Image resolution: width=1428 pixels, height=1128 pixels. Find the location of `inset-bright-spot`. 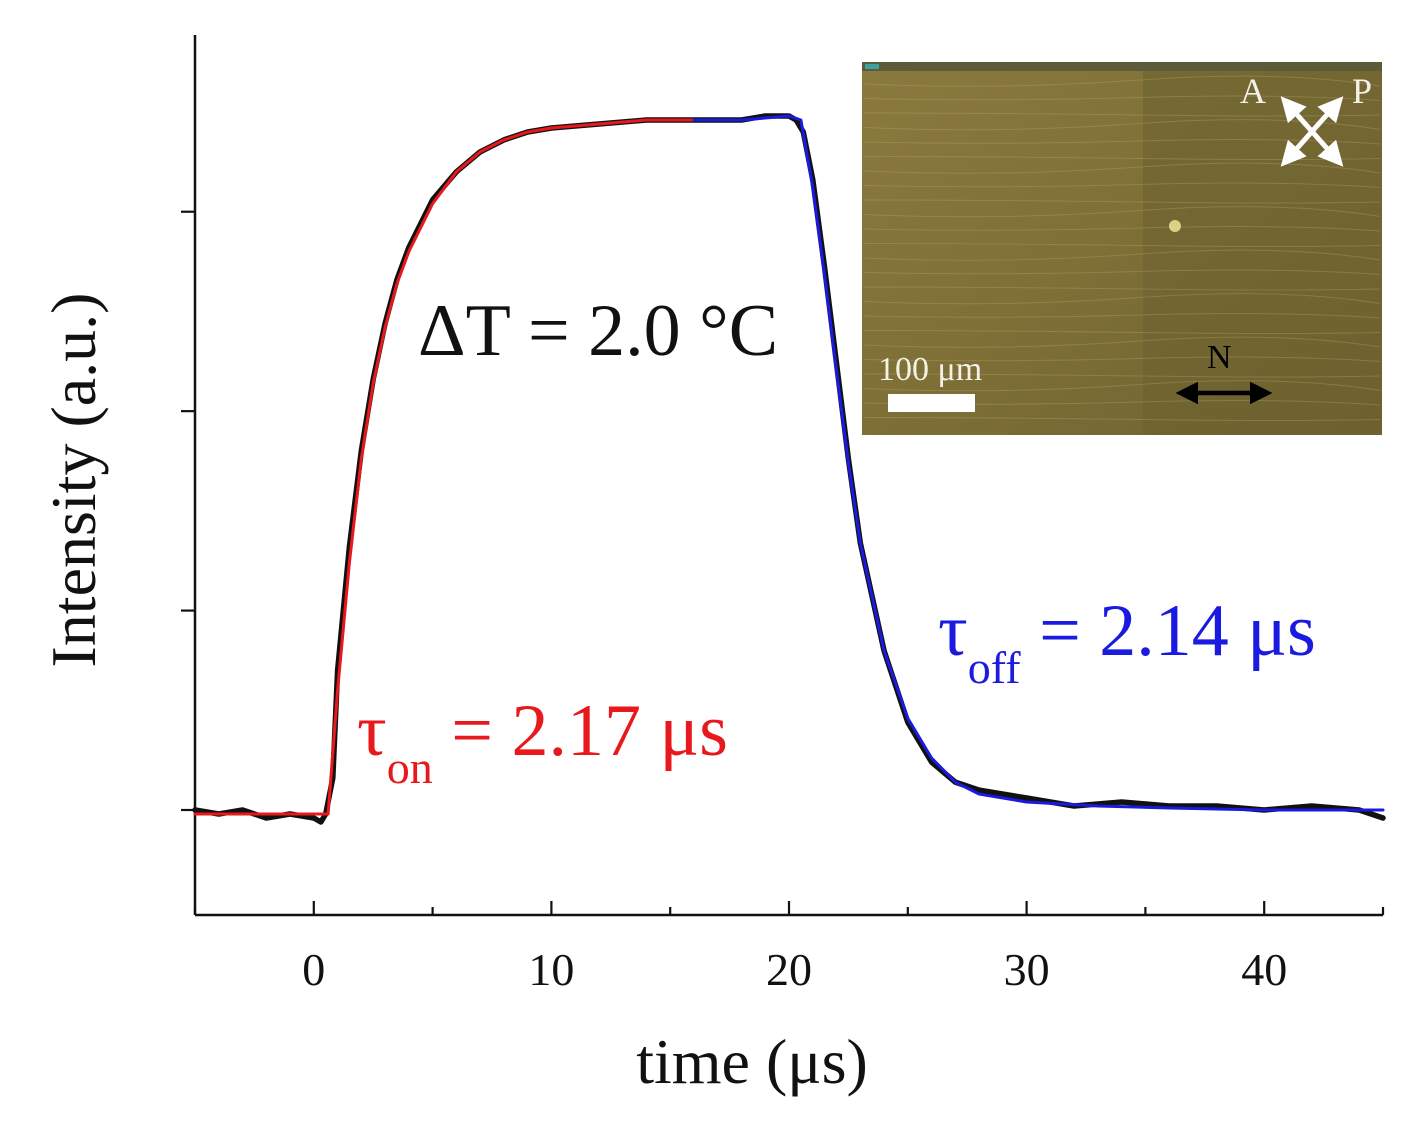

inset-bright-spot is located at coordinates (1175, 226).